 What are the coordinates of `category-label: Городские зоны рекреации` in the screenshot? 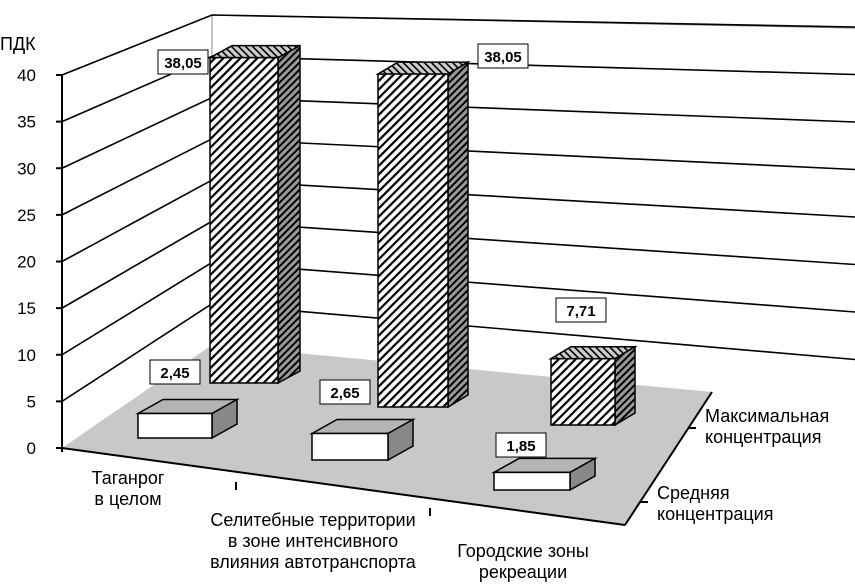 It's located at (523, 561).